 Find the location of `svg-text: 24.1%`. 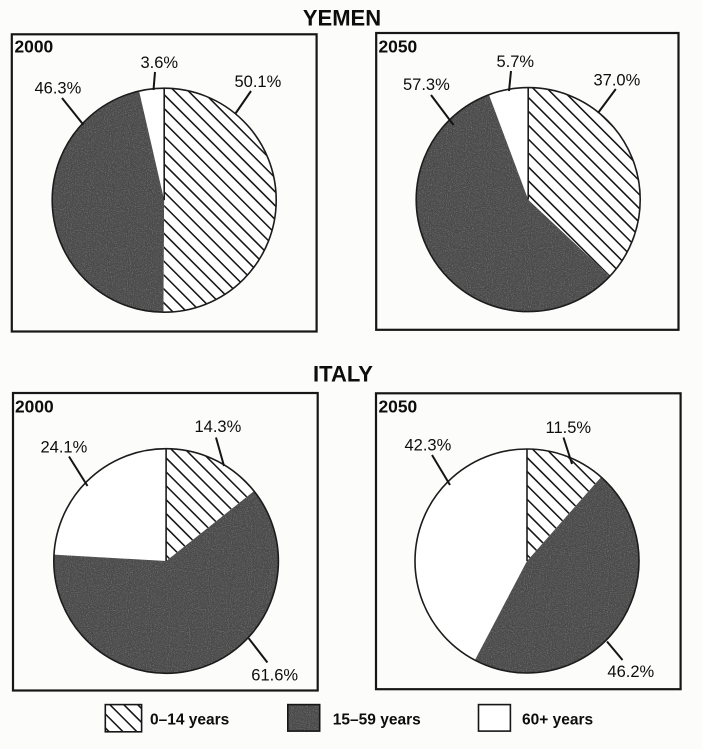

svg-text: 24.1% is located at coordinates (64, 447).